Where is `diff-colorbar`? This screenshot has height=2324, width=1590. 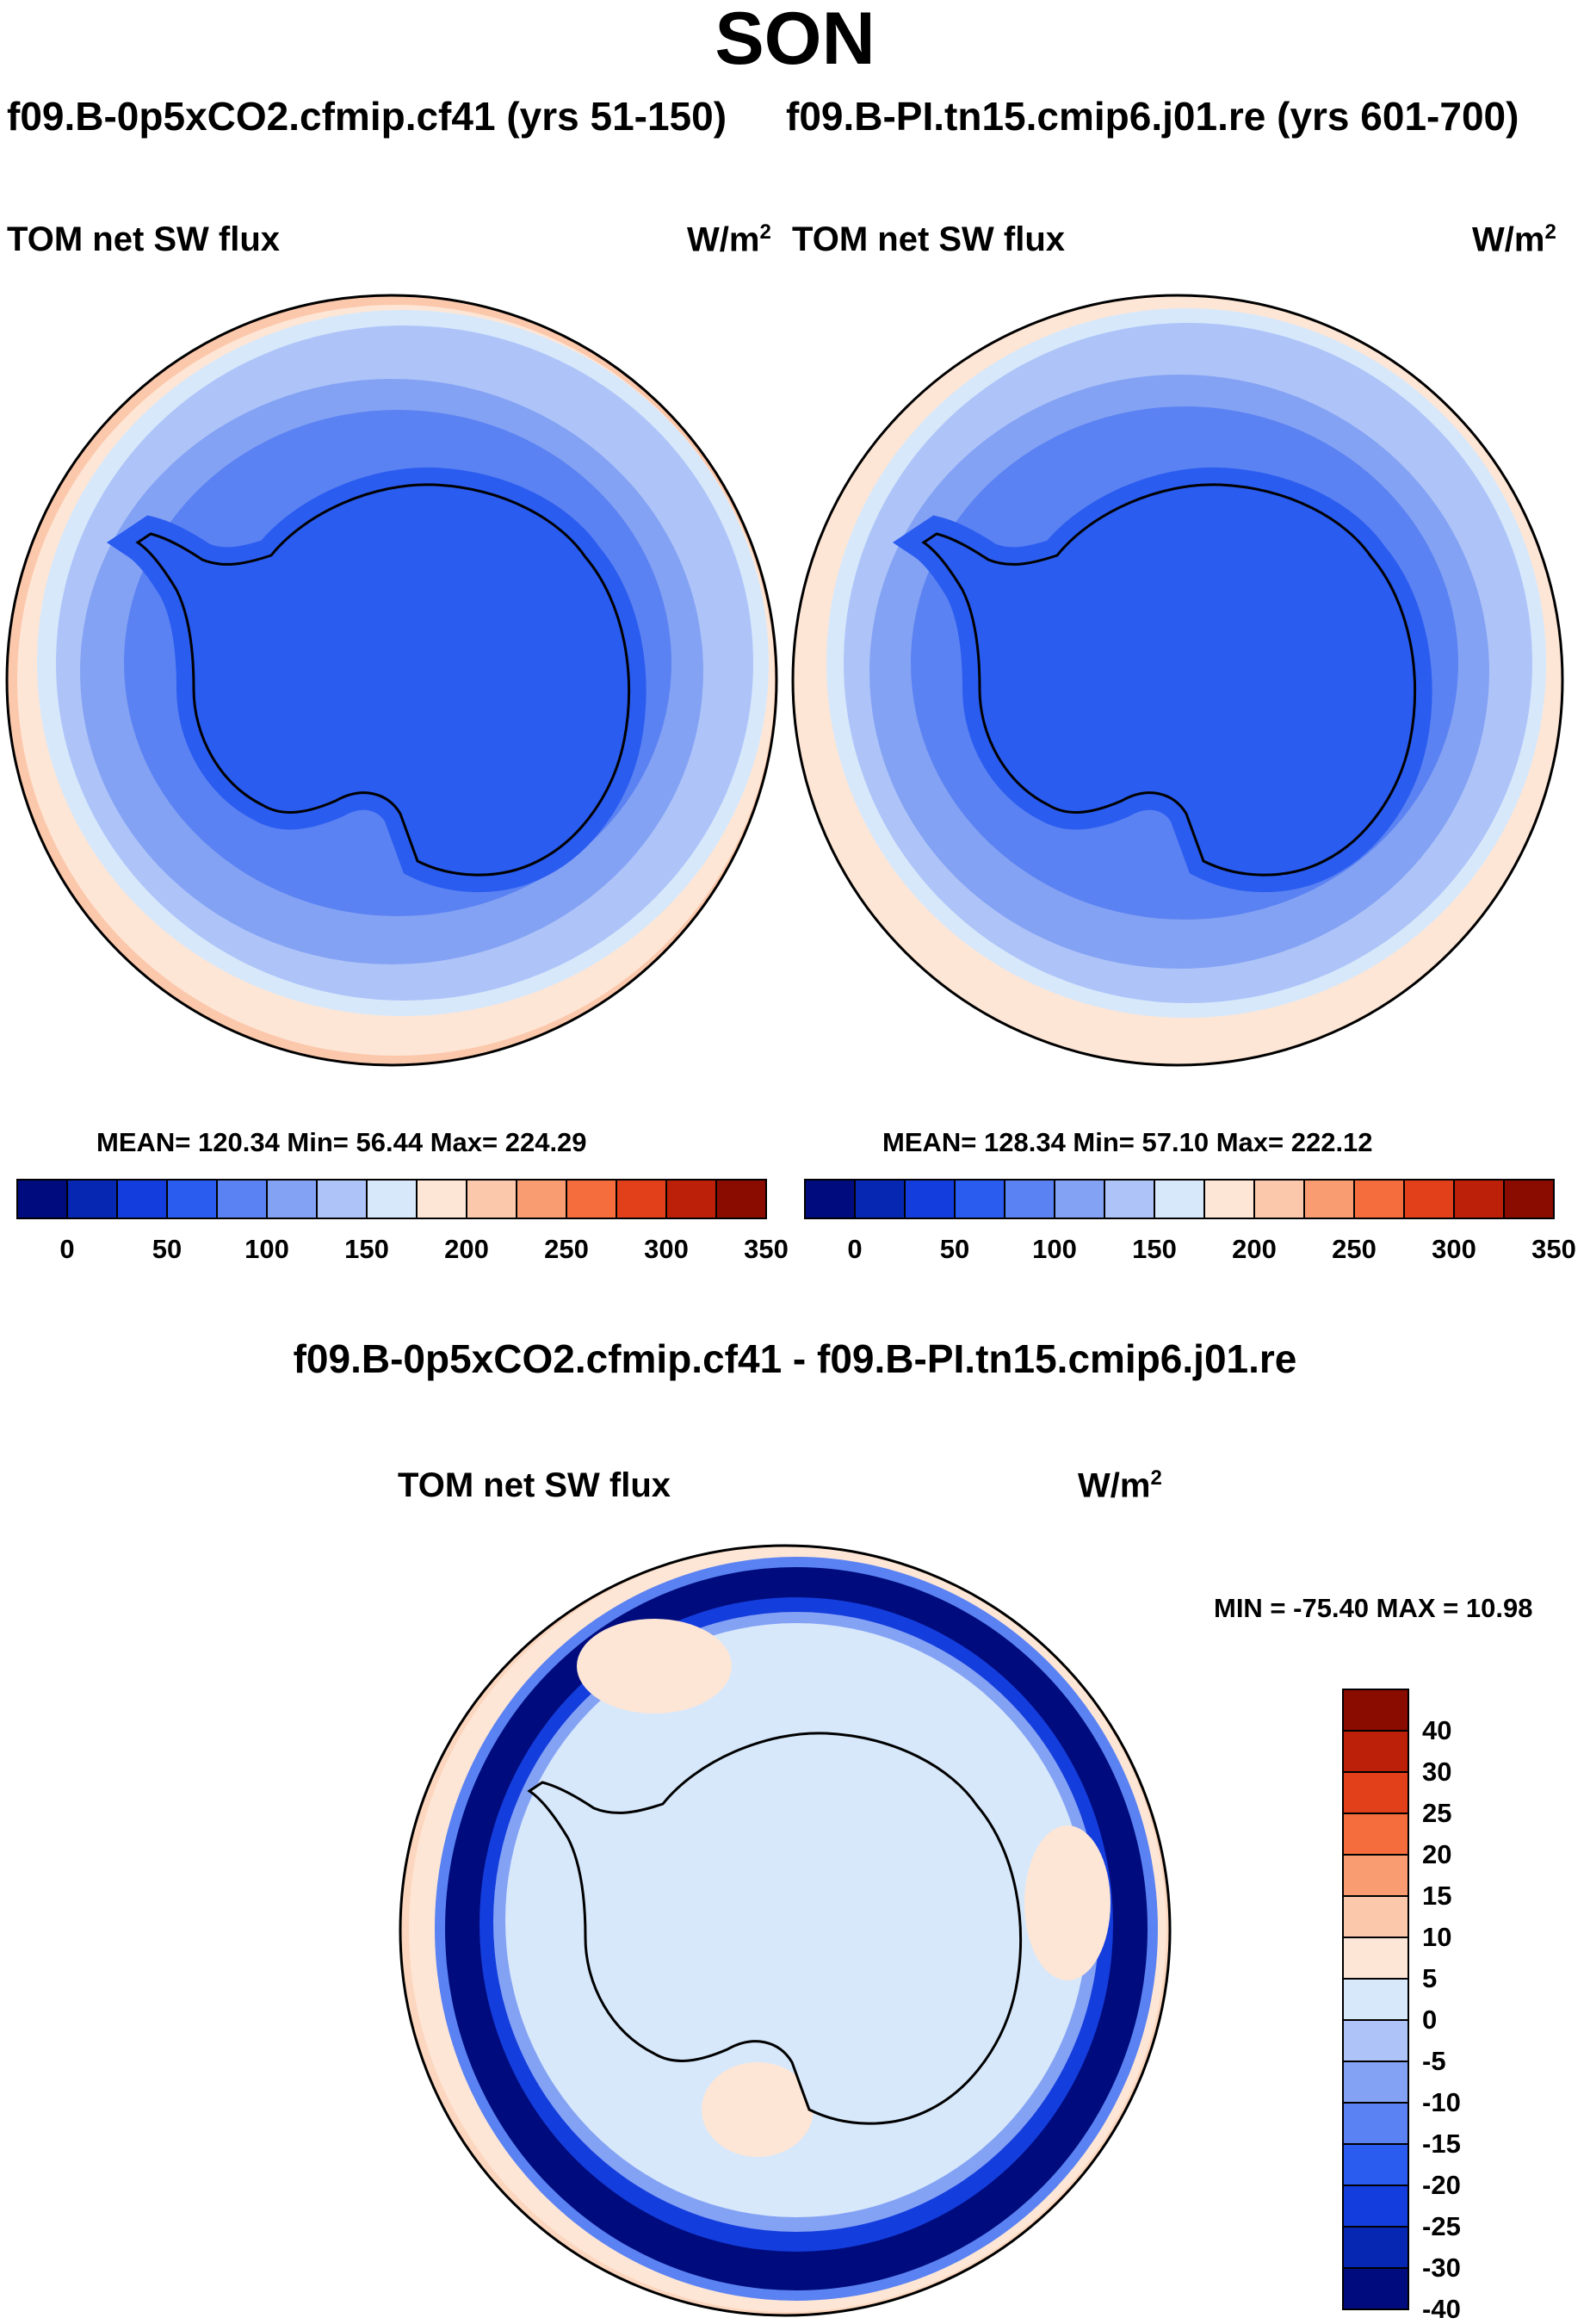
diff-colorbar is located at coordinates (1375, 2000).